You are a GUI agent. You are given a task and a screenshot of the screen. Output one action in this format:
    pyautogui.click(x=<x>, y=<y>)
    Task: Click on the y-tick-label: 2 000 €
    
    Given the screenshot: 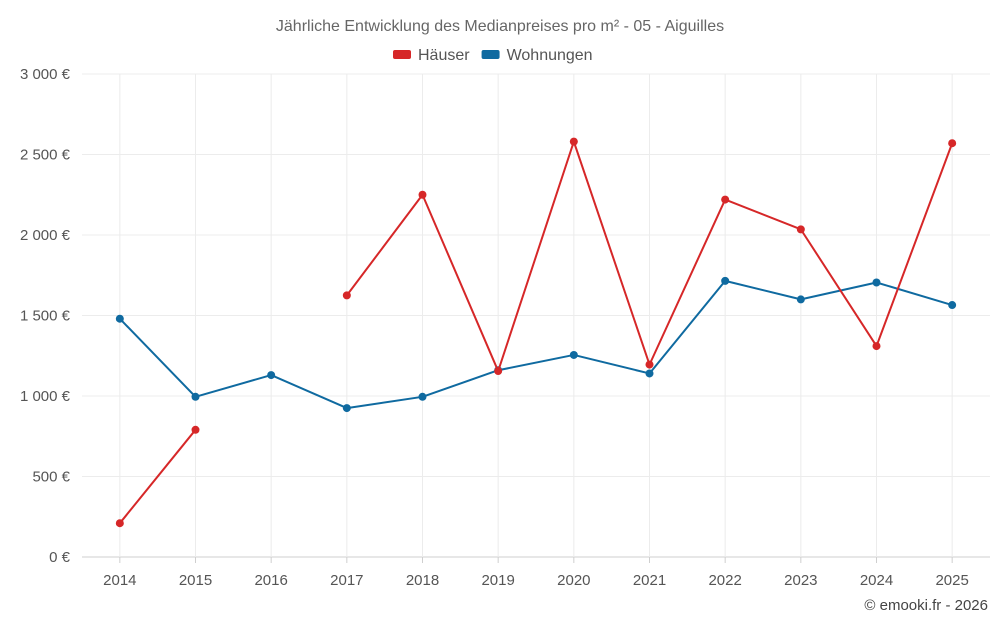 What is the action you would take?
    pyautogui.click(x=45, y=235)
    